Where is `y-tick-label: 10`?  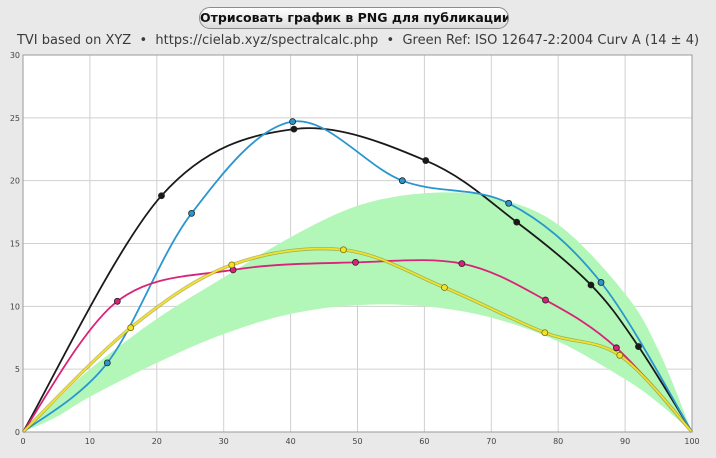
y-tick-label: 10 is located at coordinates (15, 306).